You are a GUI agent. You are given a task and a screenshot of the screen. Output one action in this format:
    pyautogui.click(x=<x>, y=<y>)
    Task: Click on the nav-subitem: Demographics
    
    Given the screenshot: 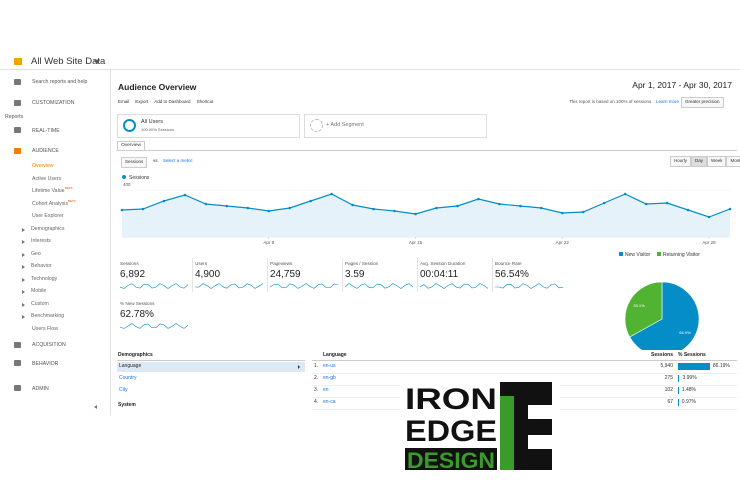 What is the action you would take?
    pyautogui.click(x=48, y=228)
    